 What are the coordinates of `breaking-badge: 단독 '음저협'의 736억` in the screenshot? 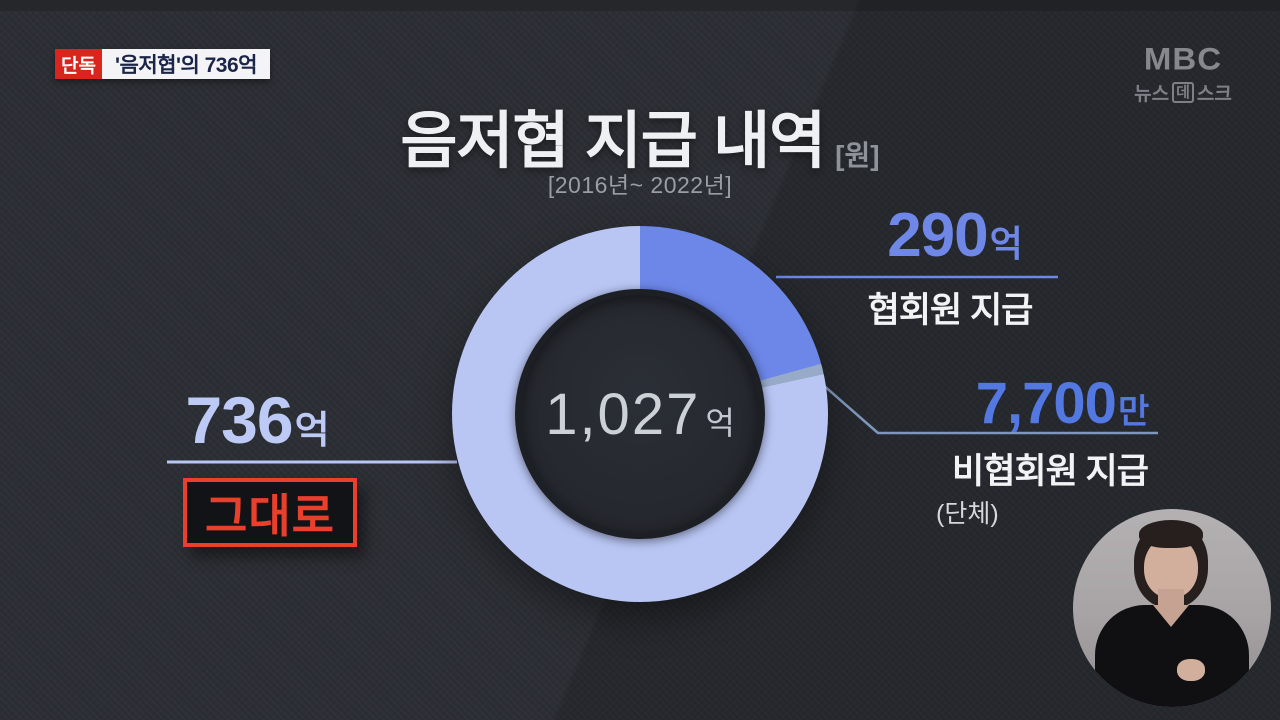 It's located at (162, 64).